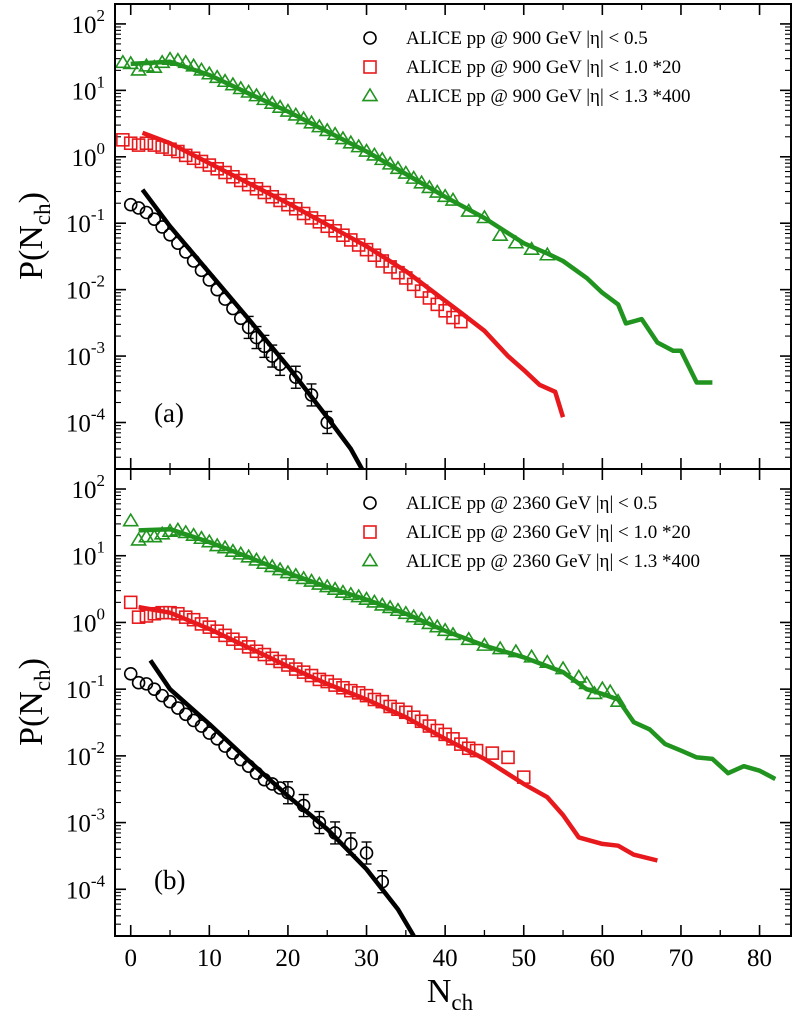  I want to click on y-tick-label: 10², so click(89, 22).